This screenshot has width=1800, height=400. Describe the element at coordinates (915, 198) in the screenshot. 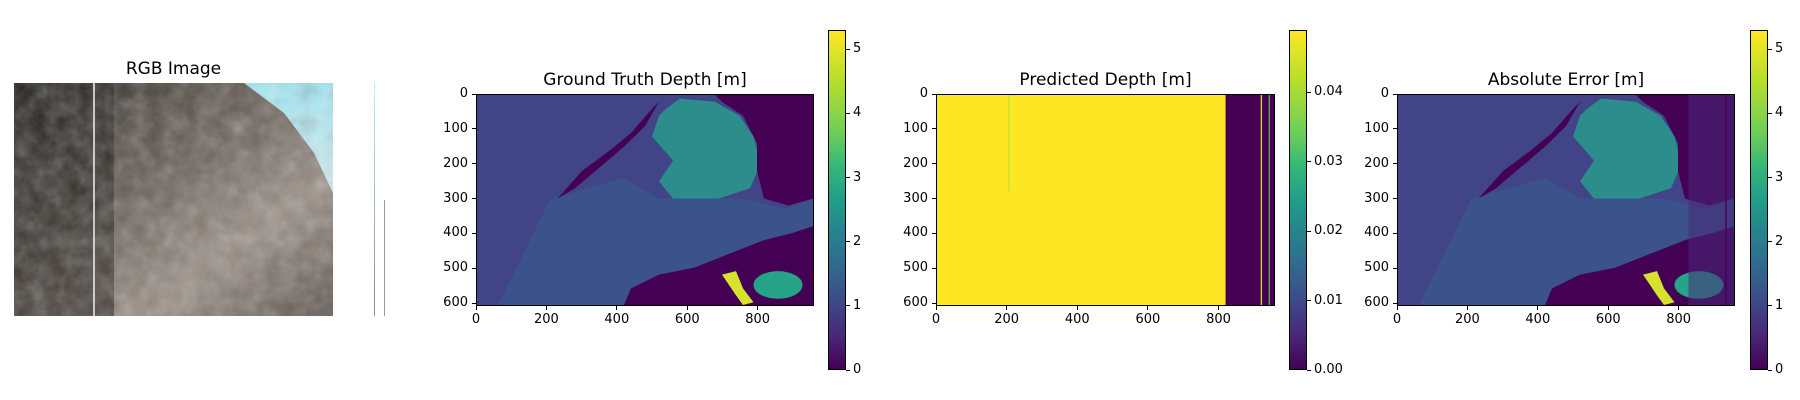

I see `pred-ytick-label: 300` at that location.